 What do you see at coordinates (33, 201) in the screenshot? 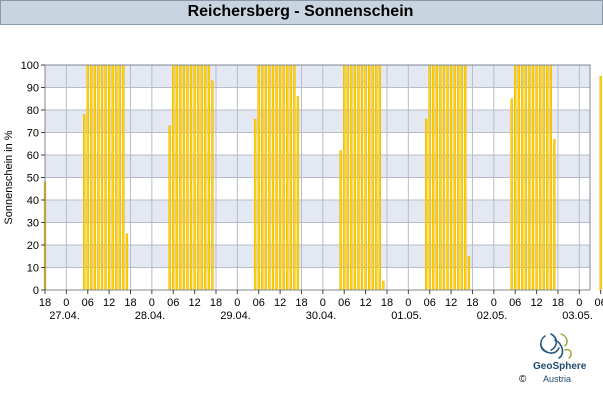
I see `y-tick-label: 40` at bounding box center [33, 201].